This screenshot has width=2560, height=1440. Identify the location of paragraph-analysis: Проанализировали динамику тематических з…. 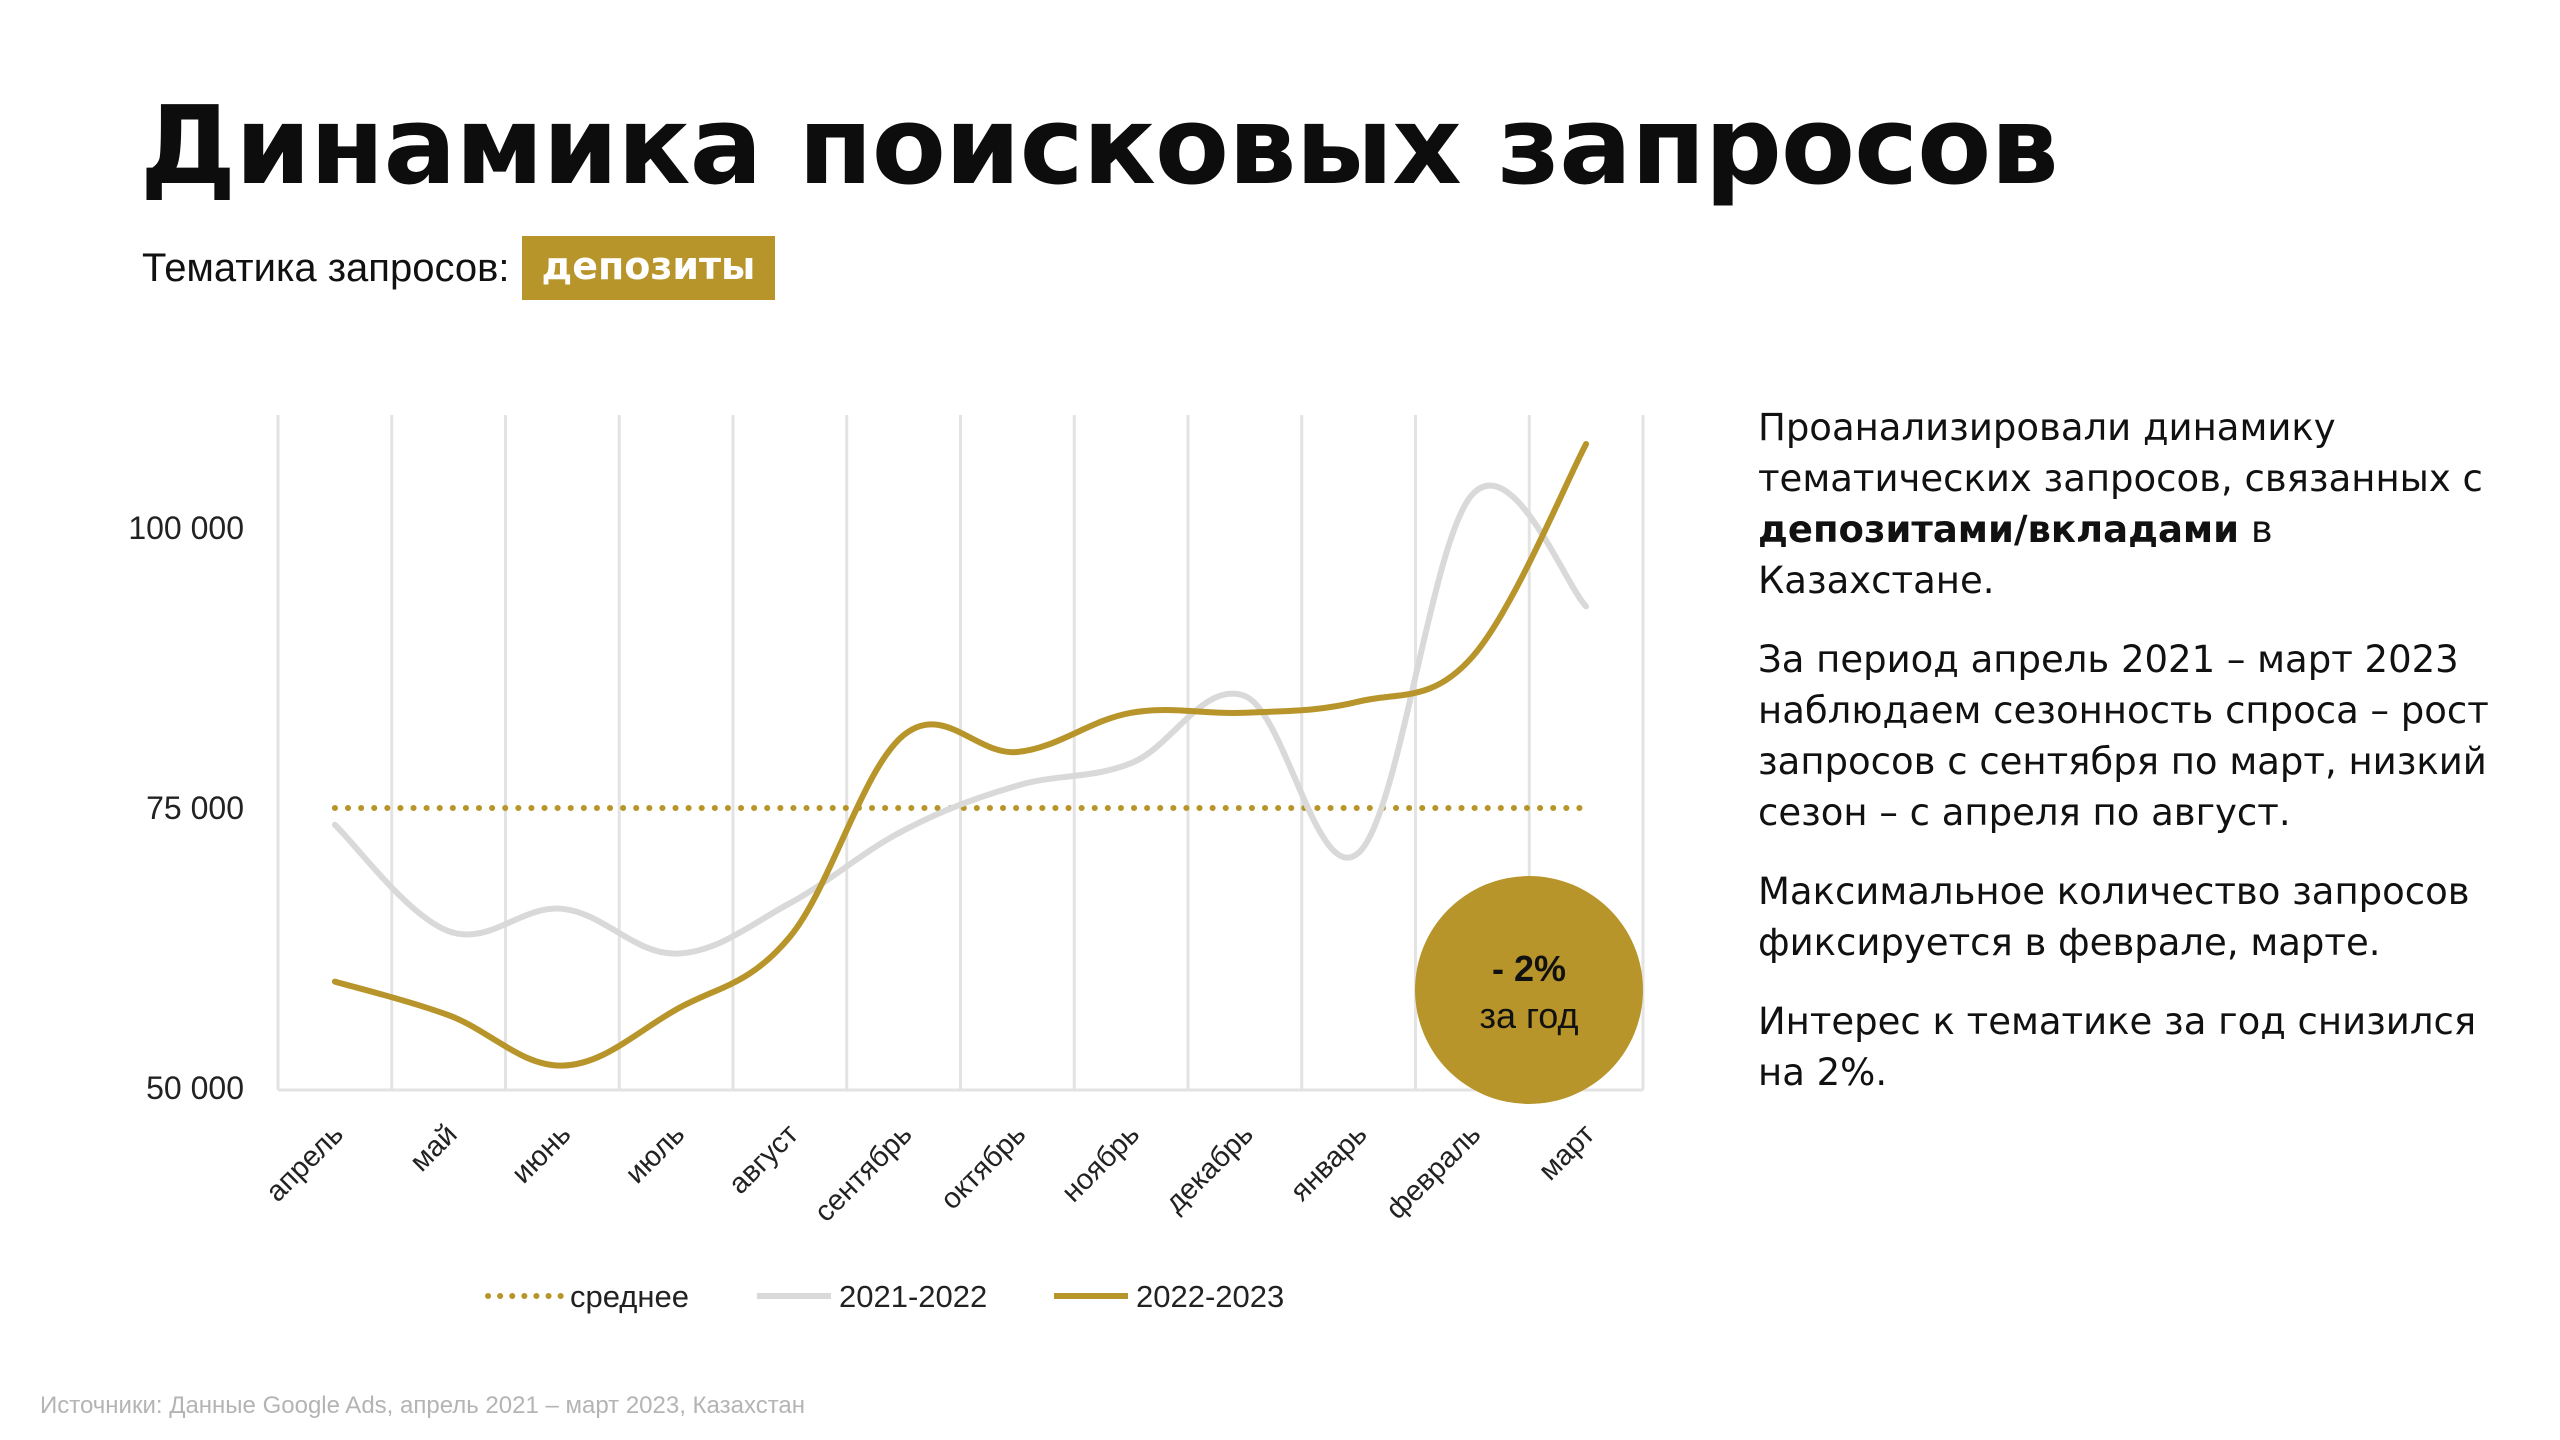
(2128, 504).